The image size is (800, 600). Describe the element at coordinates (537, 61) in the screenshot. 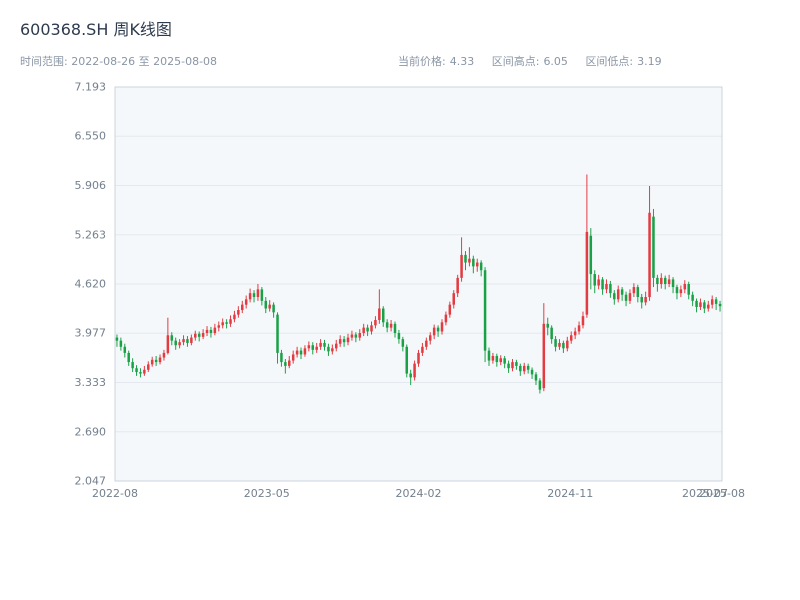

I see `price-stats: 当前价格: 4.33 区间高点: 6.05 区间低点: 3.19` at that location.